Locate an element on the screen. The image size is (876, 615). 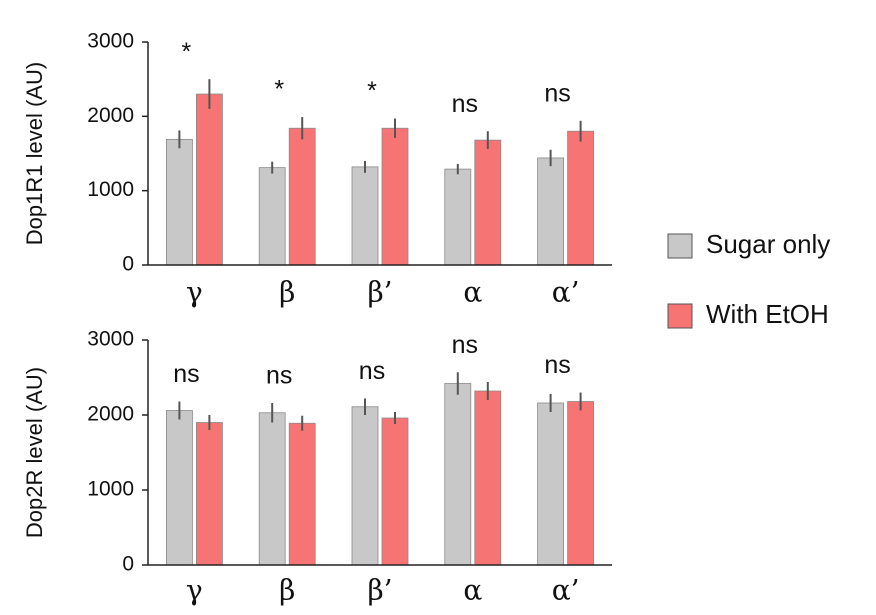
y-axis-label: Dop1R1 level (AU) is located at coordinates (34, 153).